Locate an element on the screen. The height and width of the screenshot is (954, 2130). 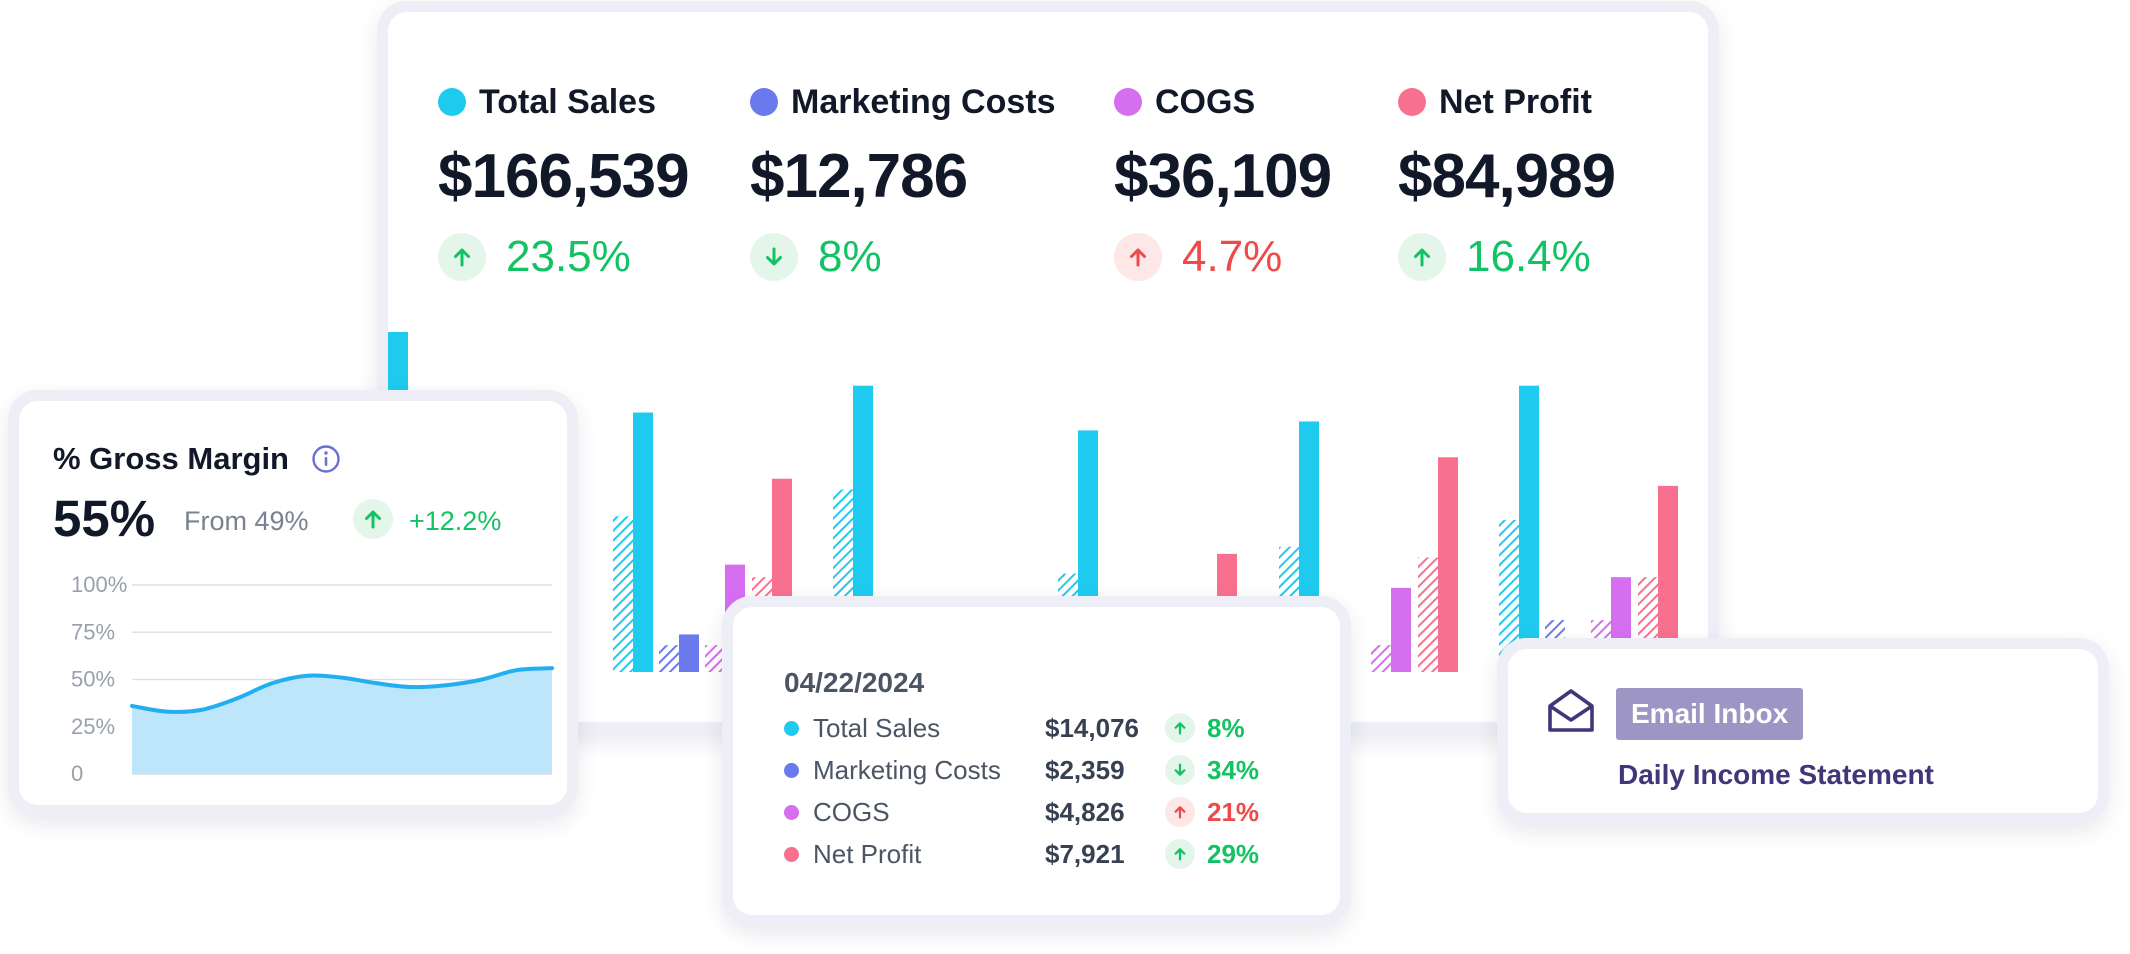
tooltip-row-cogs: COGS $4,826 21% is located at coordinates (1021, 812).